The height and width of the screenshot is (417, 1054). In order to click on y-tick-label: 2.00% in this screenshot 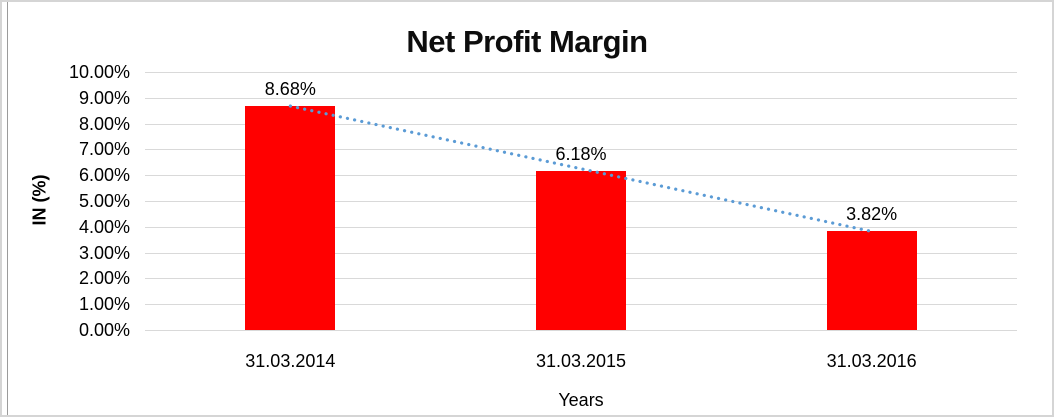, I will do `click(104, 278)`.